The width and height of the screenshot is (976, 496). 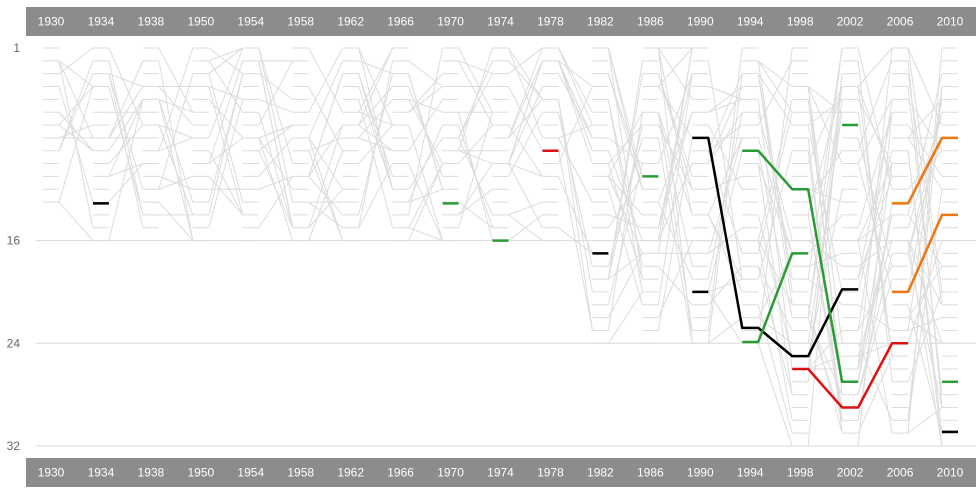 What do you see at coordinates (600, 22) in the screenshot?
I see `top-year-label: 1982` at bounding box center [600, 22].